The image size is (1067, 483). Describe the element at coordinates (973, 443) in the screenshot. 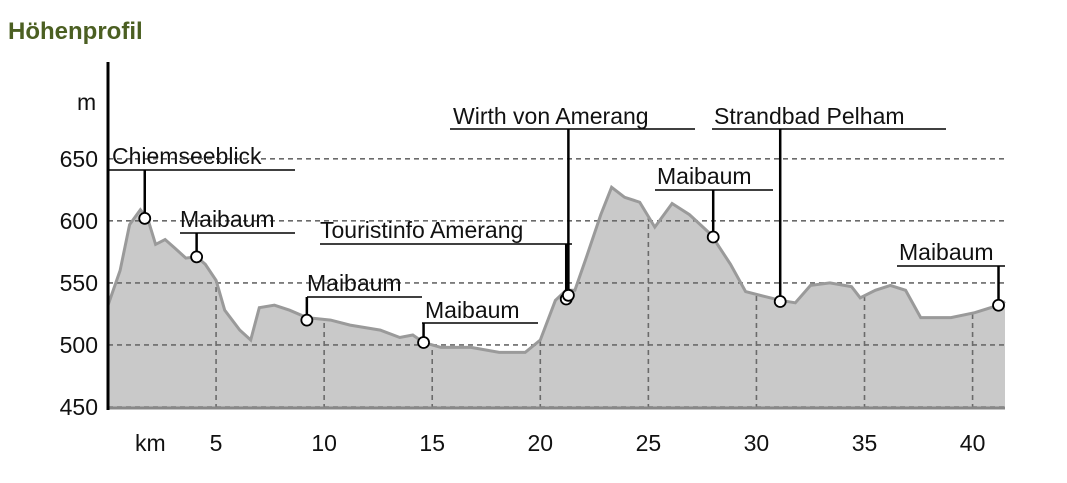

I see `x-tick-label: 40` at that location.